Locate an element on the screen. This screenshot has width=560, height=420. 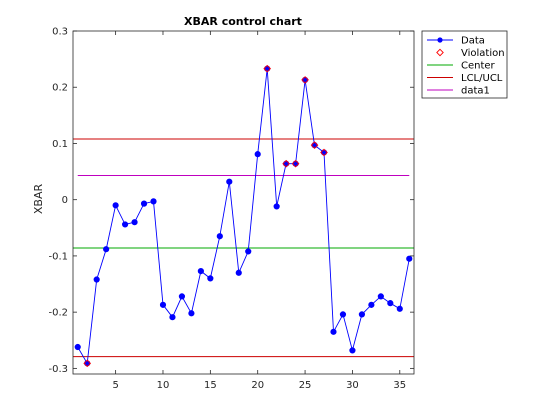
legend-item: Data is located at coordinates (456, 41).